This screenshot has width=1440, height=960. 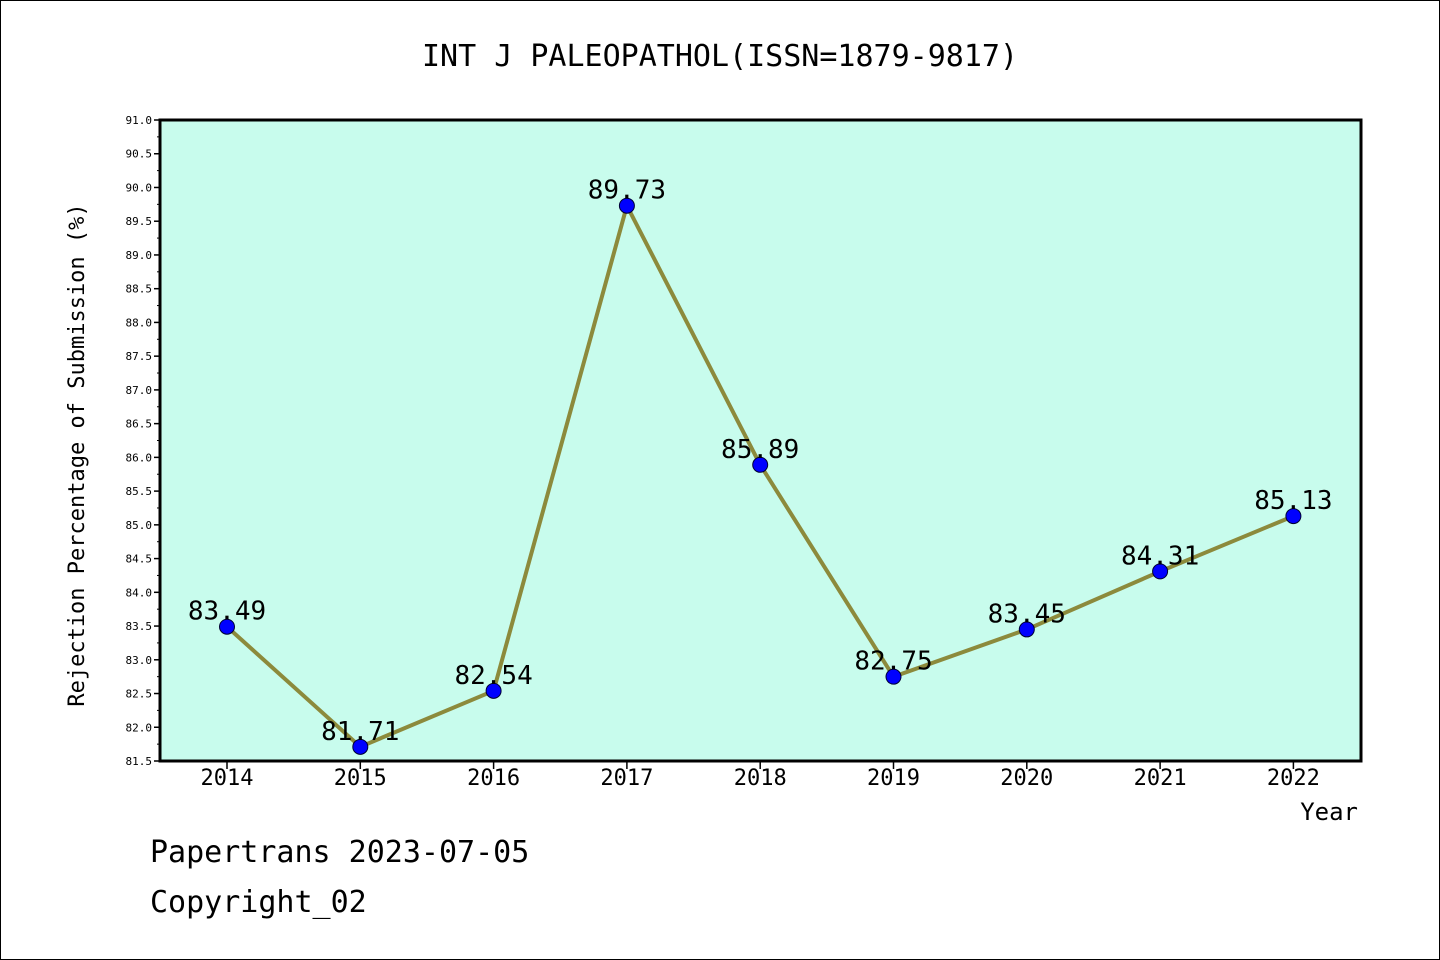 What do you see at coordinates (340, 852) in the screenshot?
I see `footer-date-line: Papertrans 2023-07-05` at bounding box center [340, 852].